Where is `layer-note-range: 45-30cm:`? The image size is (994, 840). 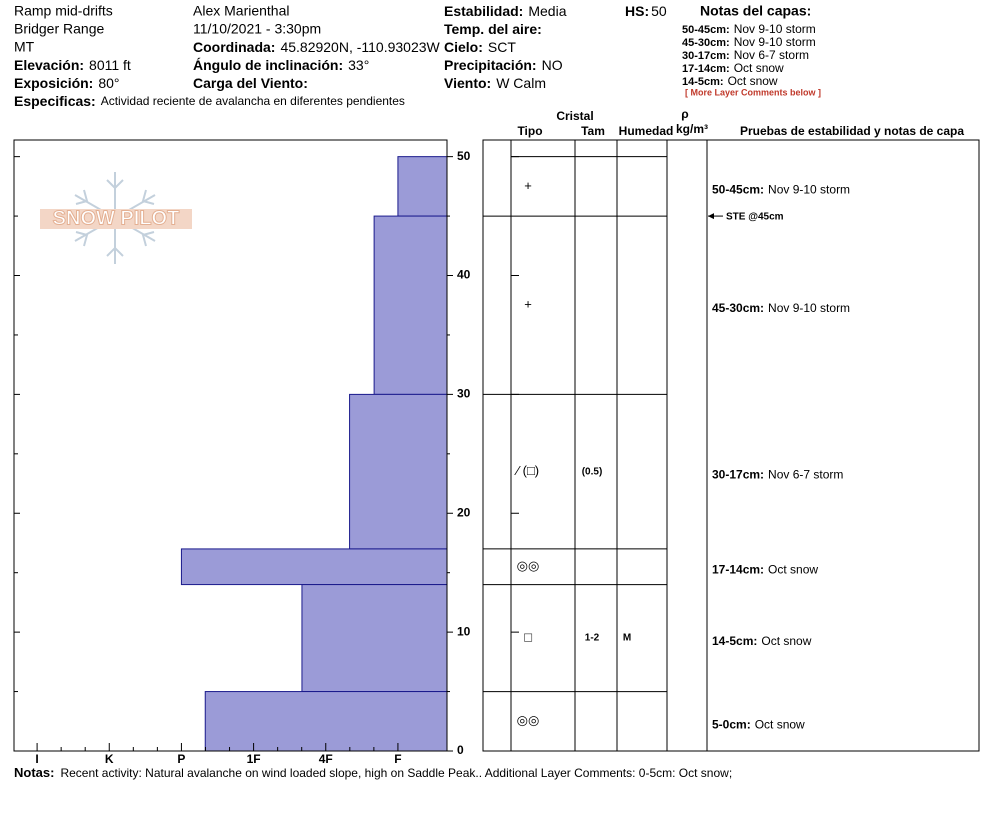 layer-note-range: 45-30cm: is located at coordinates (706, 43).